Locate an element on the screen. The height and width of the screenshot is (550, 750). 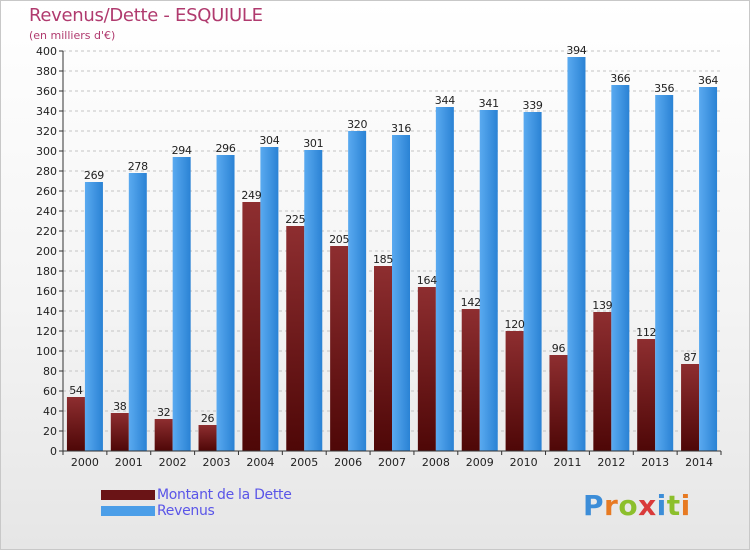
legend: Montant de la Dette Revenus is located at coordinates (196, 503).